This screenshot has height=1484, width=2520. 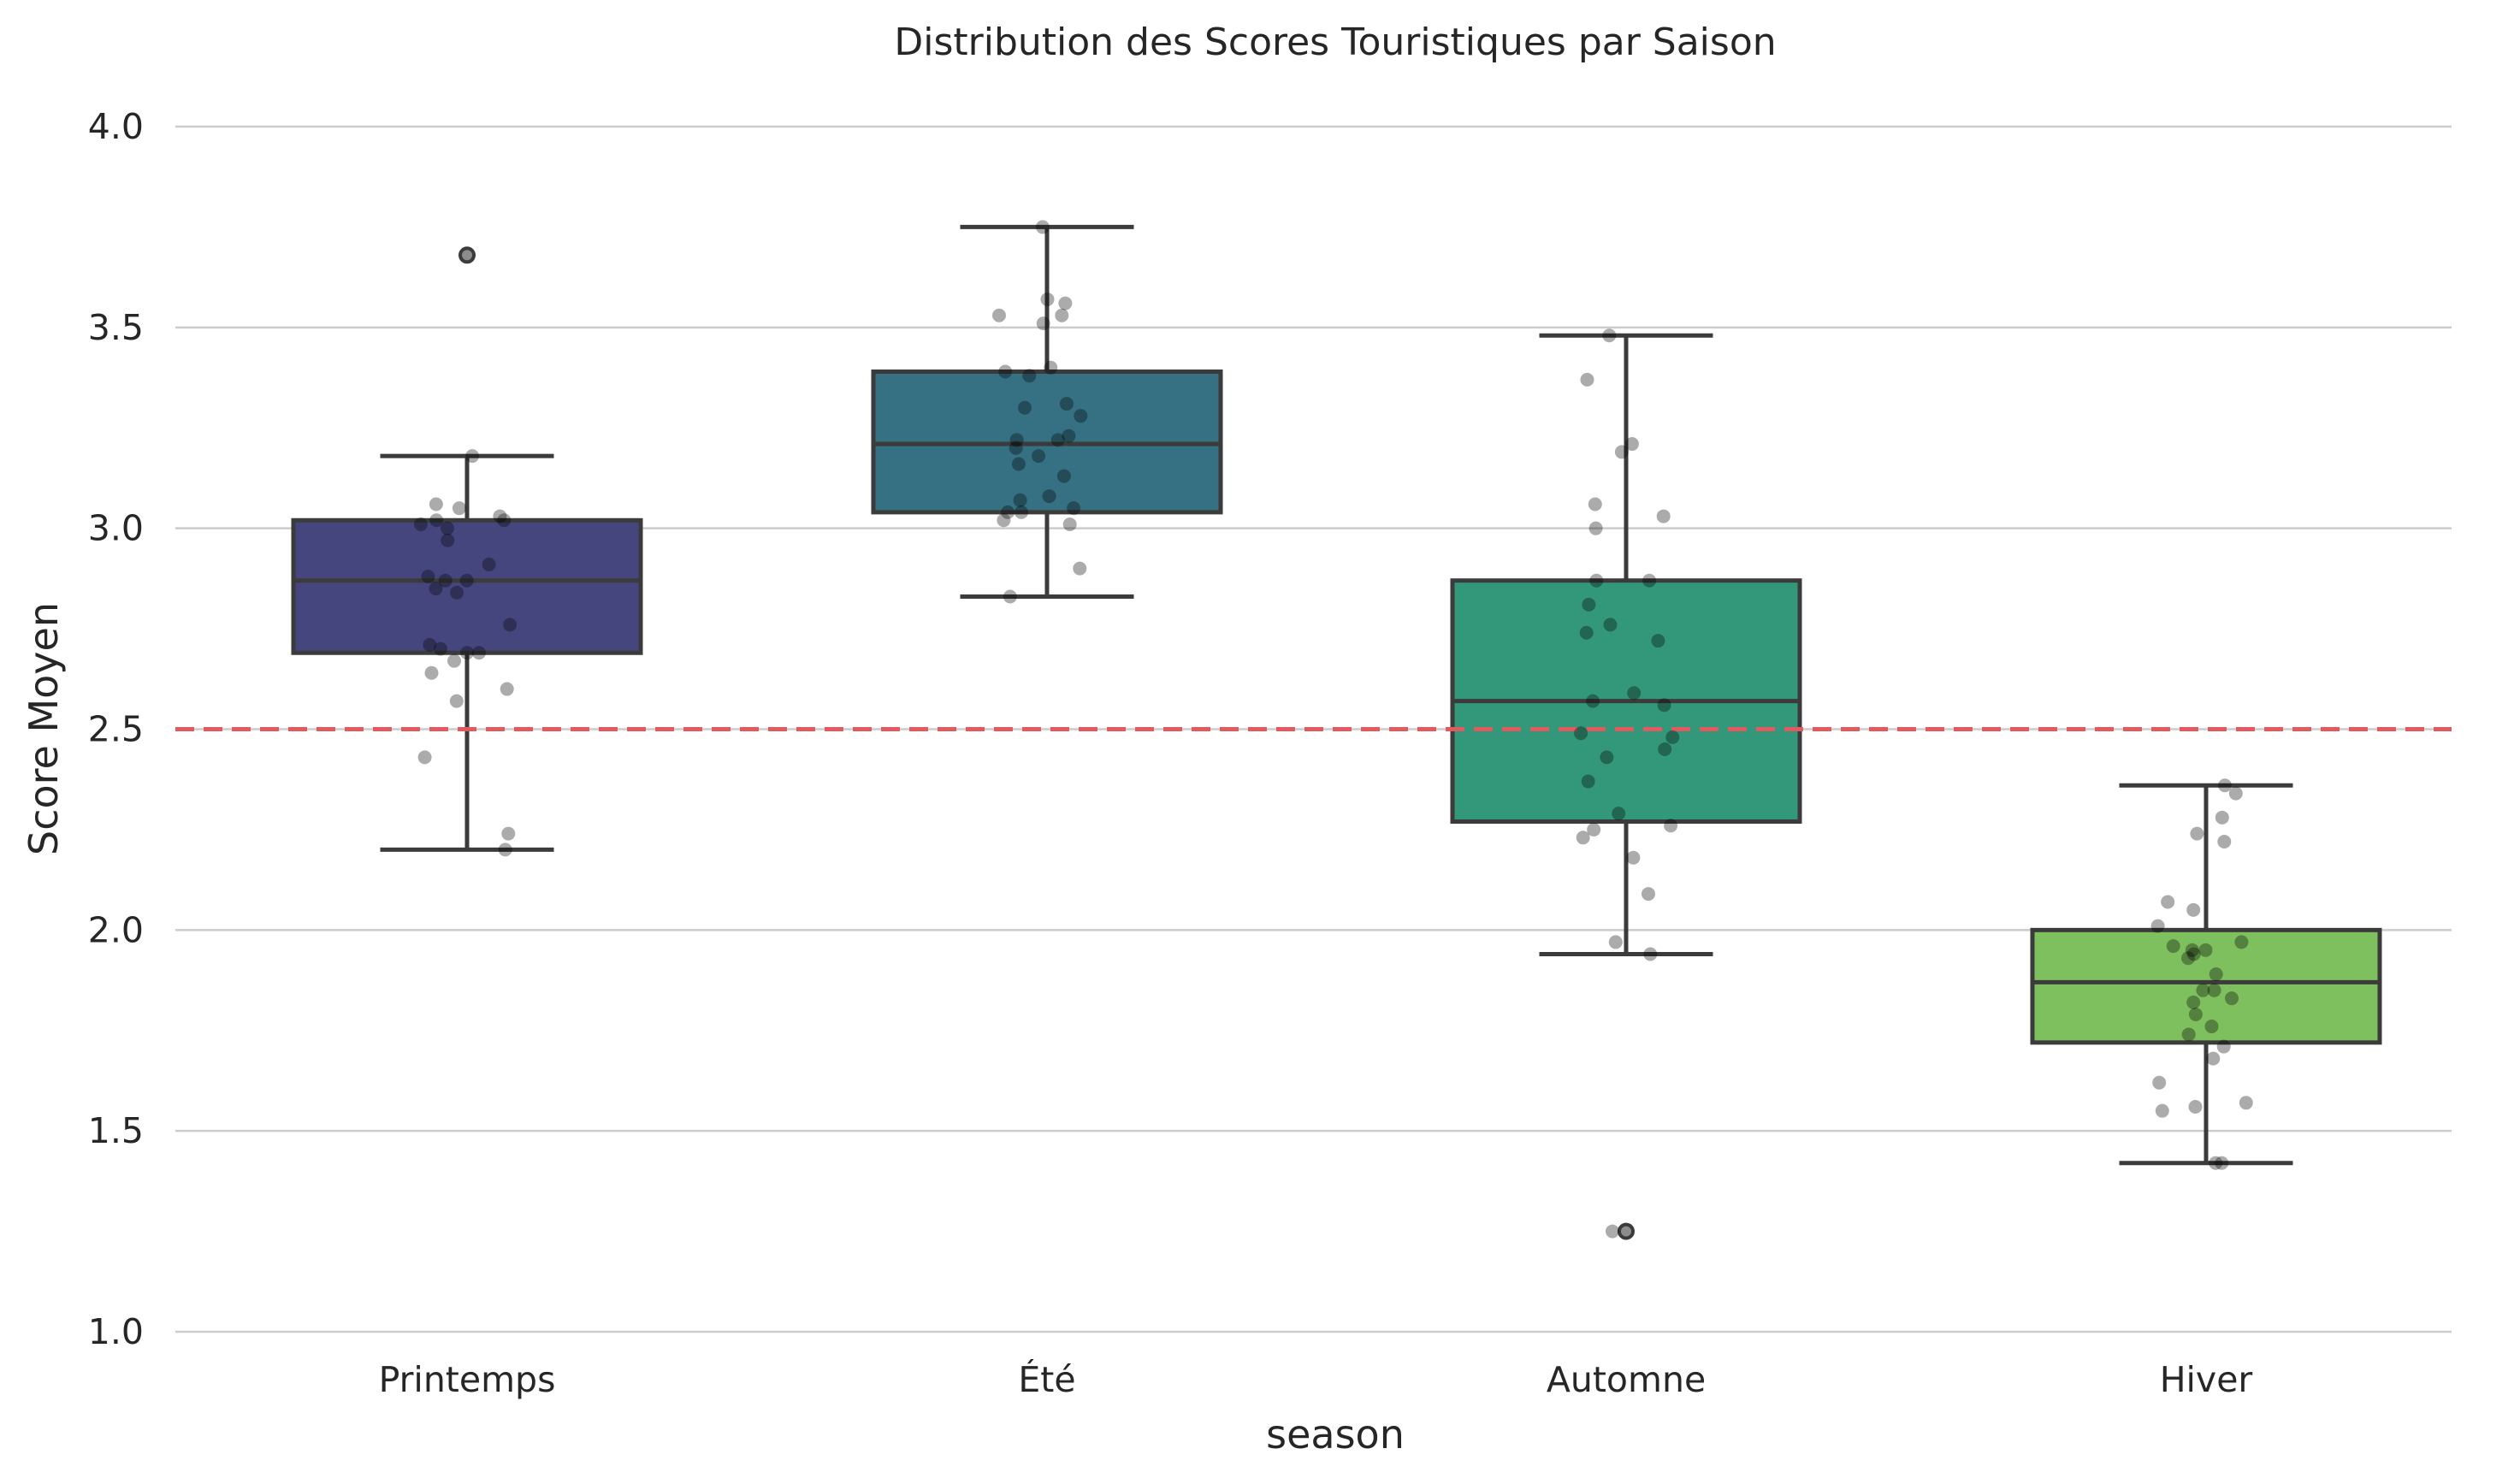 I want to click on box-rect, so click(x=2206, y=986).